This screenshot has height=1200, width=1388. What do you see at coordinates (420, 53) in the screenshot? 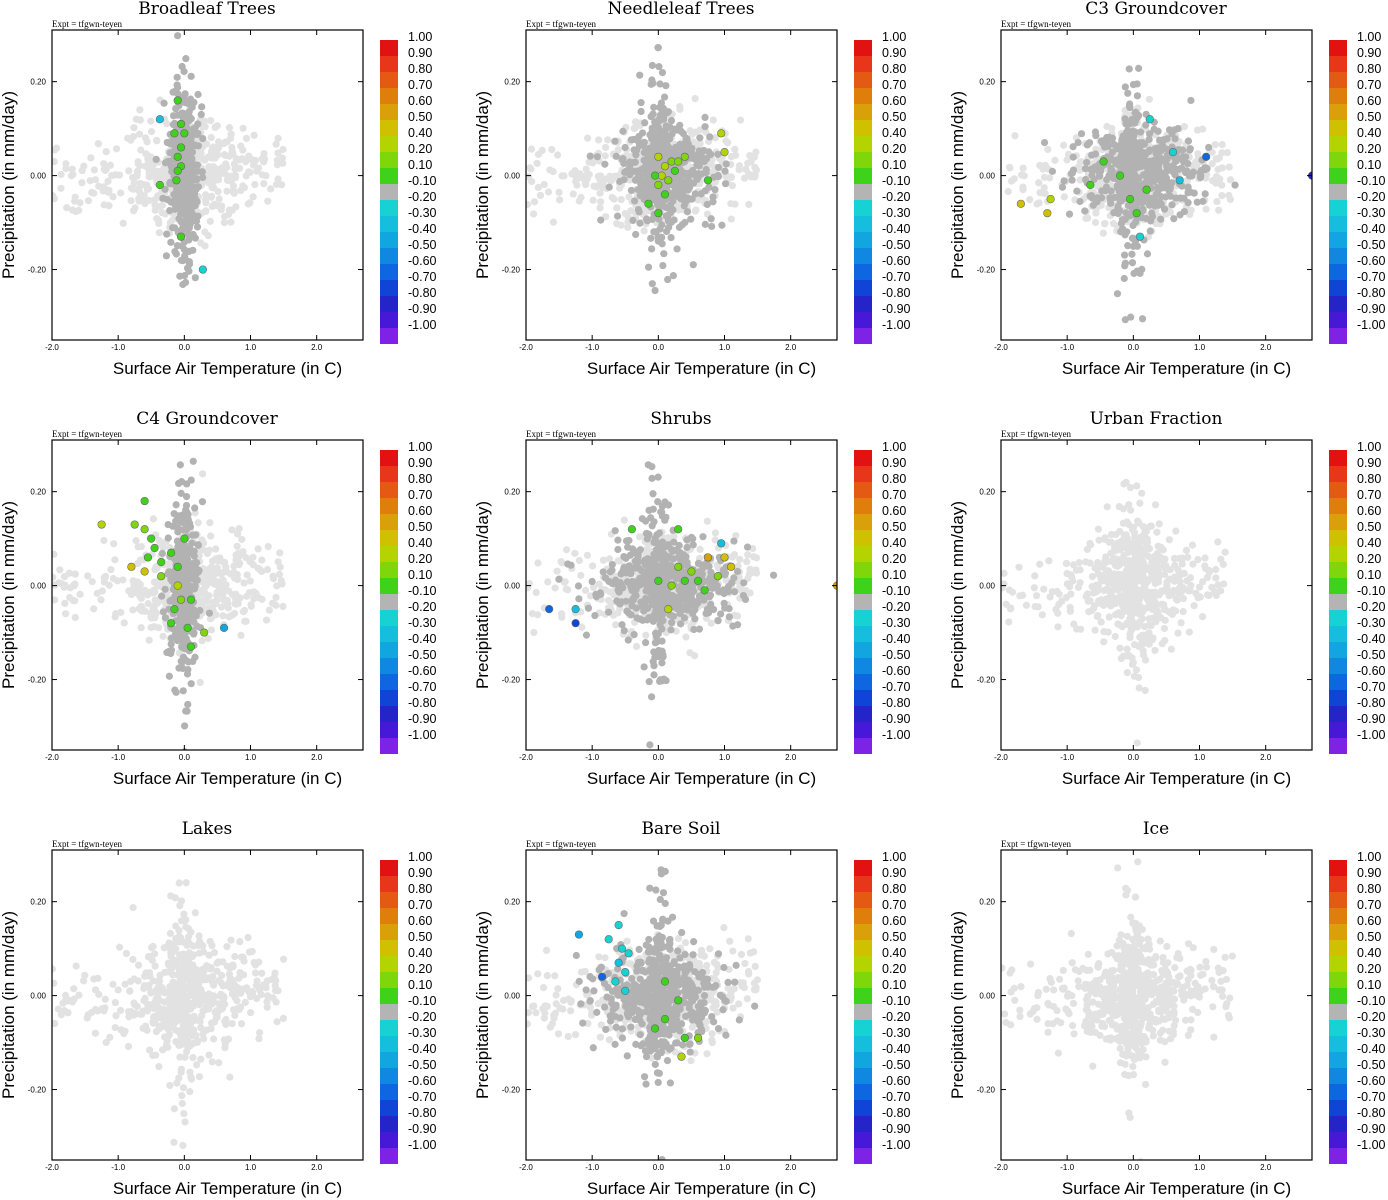
I see `colorbar-label: 0.90` at bounding box center [420, 53].